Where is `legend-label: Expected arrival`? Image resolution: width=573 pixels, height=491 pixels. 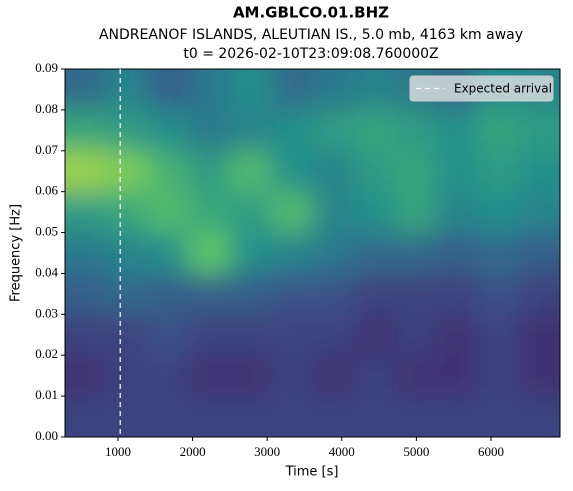 legend-label: Expected arrival is located at coordinates (503, 89).